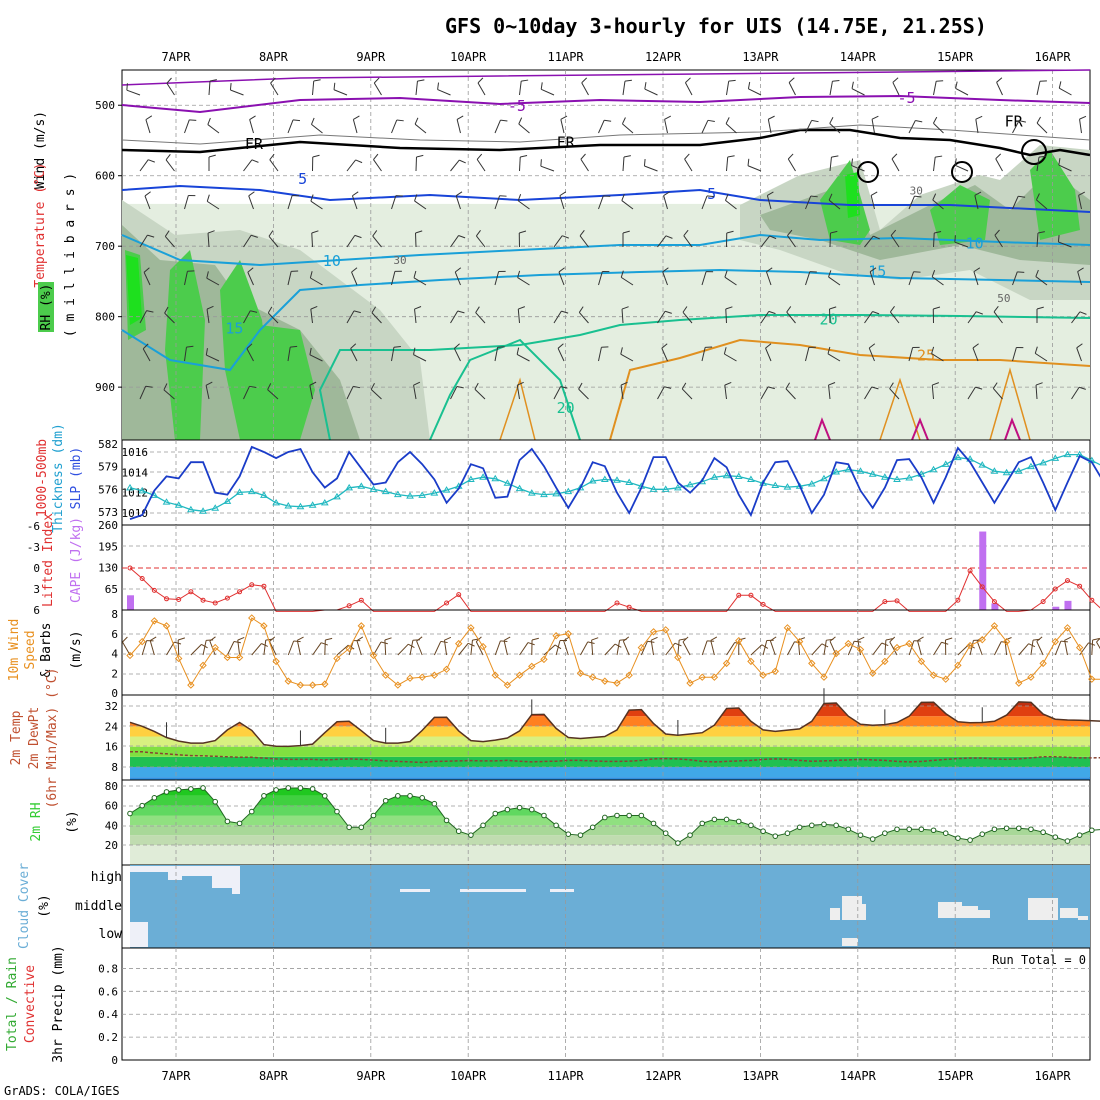 Image resolution: width=1100 pixels, height=1100 pixels. What do you see at coordinates (48, 560) in the screenshot?
I see `y-axis-label-part: Lifted Index` at bounding box center [48, 560].